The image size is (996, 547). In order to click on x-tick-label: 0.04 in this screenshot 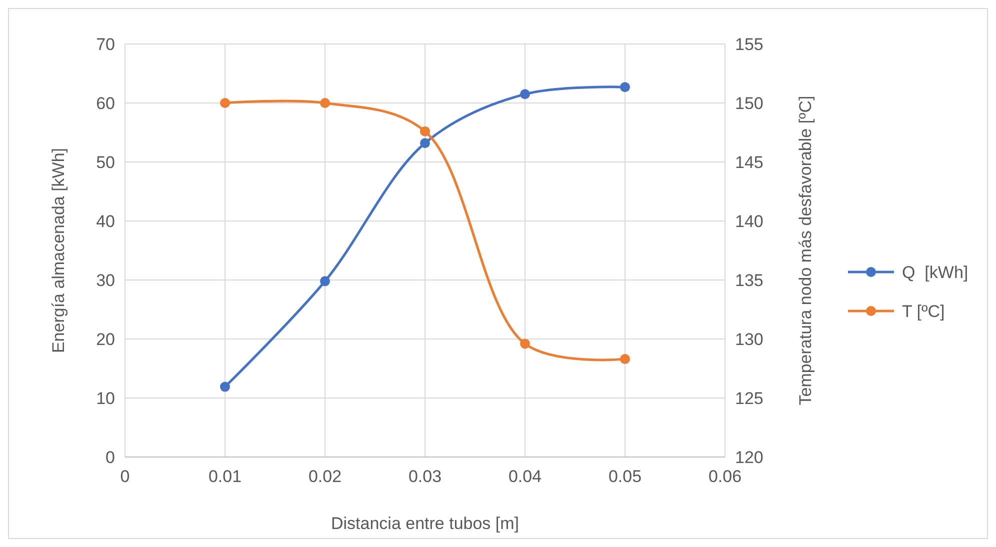, I will do `click(525, 476)`.